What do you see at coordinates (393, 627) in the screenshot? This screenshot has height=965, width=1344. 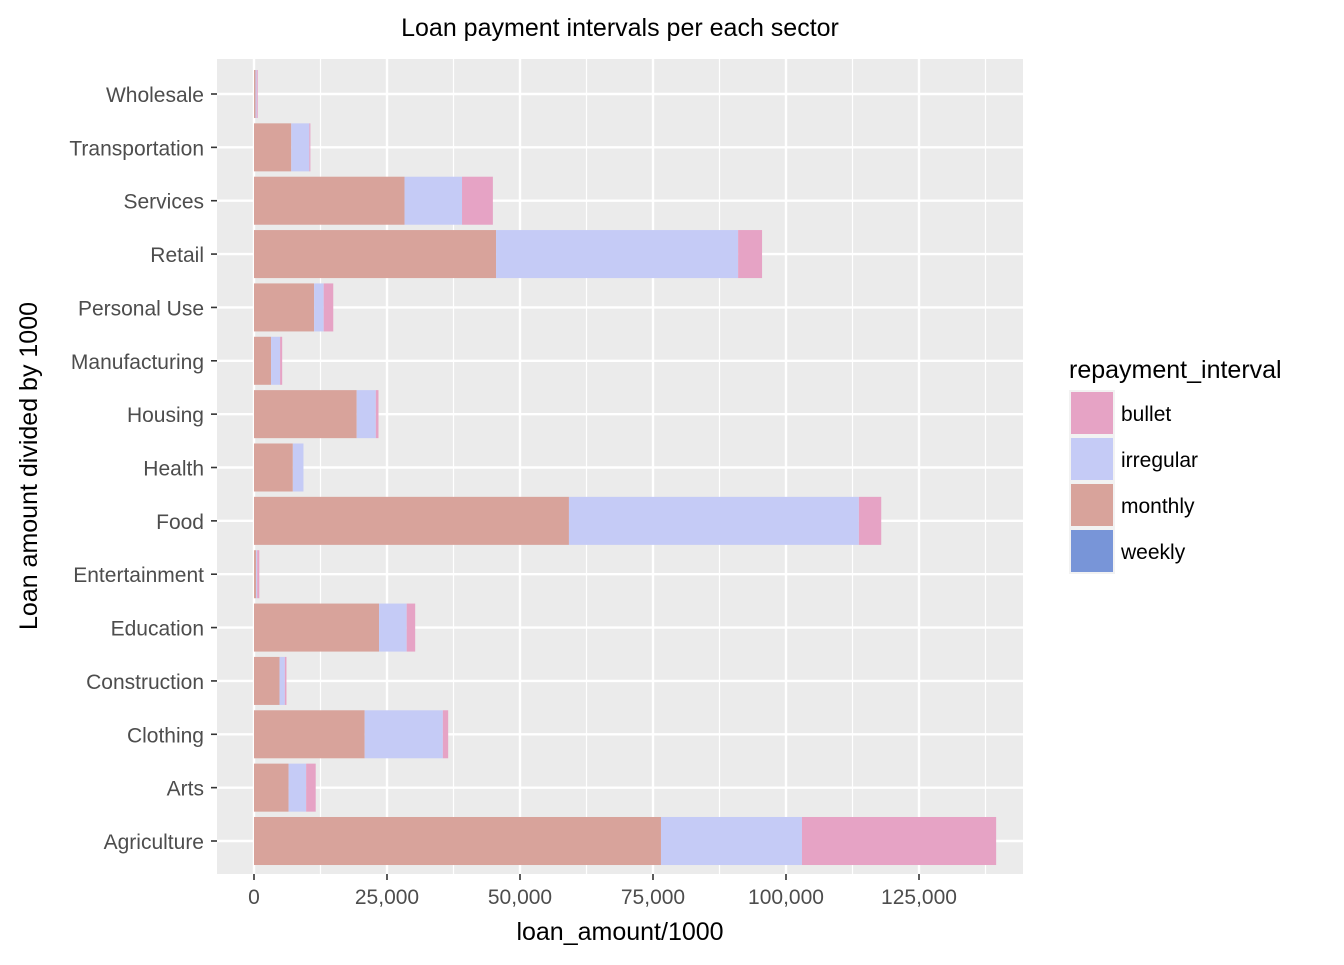 I see `bar-education-irregular` at bounding box center [393, 627].